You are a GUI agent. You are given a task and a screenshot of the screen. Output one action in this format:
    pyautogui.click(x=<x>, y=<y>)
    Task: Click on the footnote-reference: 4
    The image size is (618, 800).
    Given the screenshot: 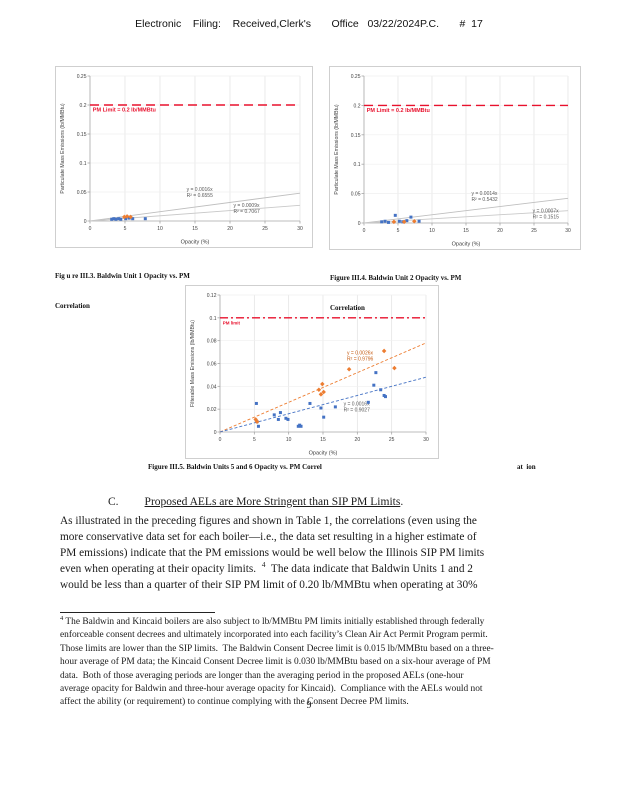 What is the action you would take?
    pyautogui.click(x=263, y=565)
    